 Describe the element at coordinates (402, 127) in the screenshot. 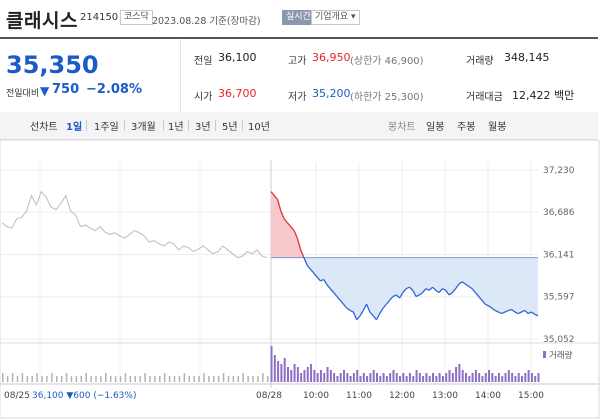

I see `tab-candle-chart: 봉차트` at that location.